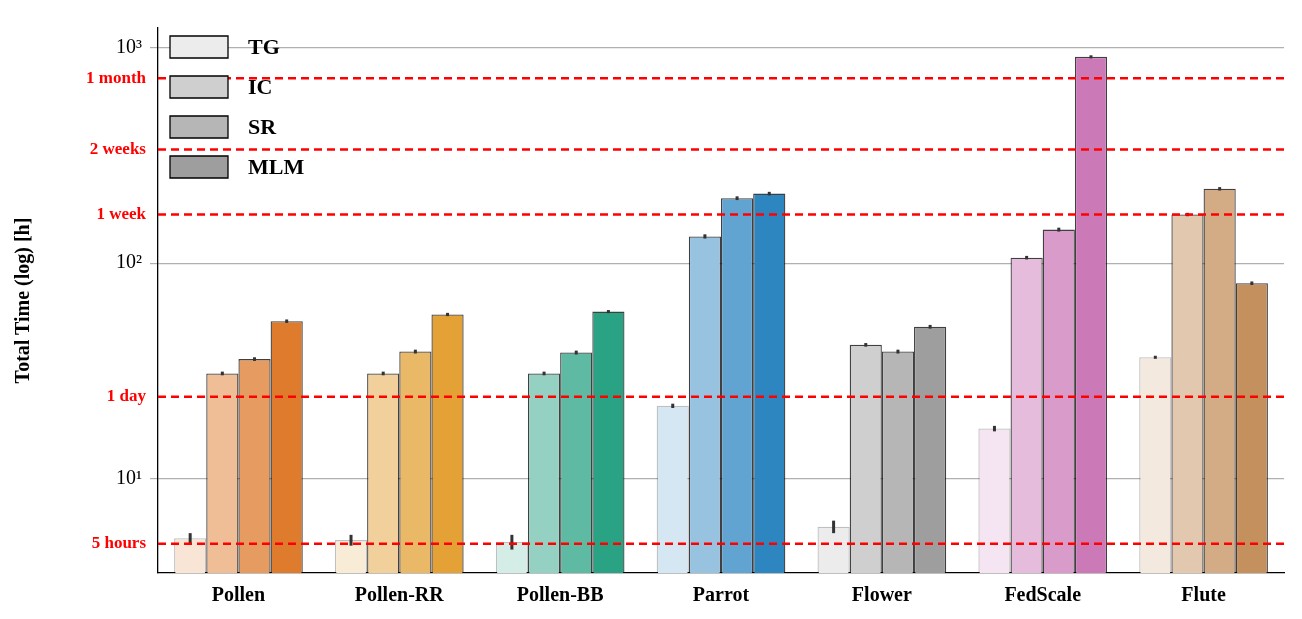 The image size is (1302, 619). I want to click on x-tick-label: FedScale, so click(1043, 594).